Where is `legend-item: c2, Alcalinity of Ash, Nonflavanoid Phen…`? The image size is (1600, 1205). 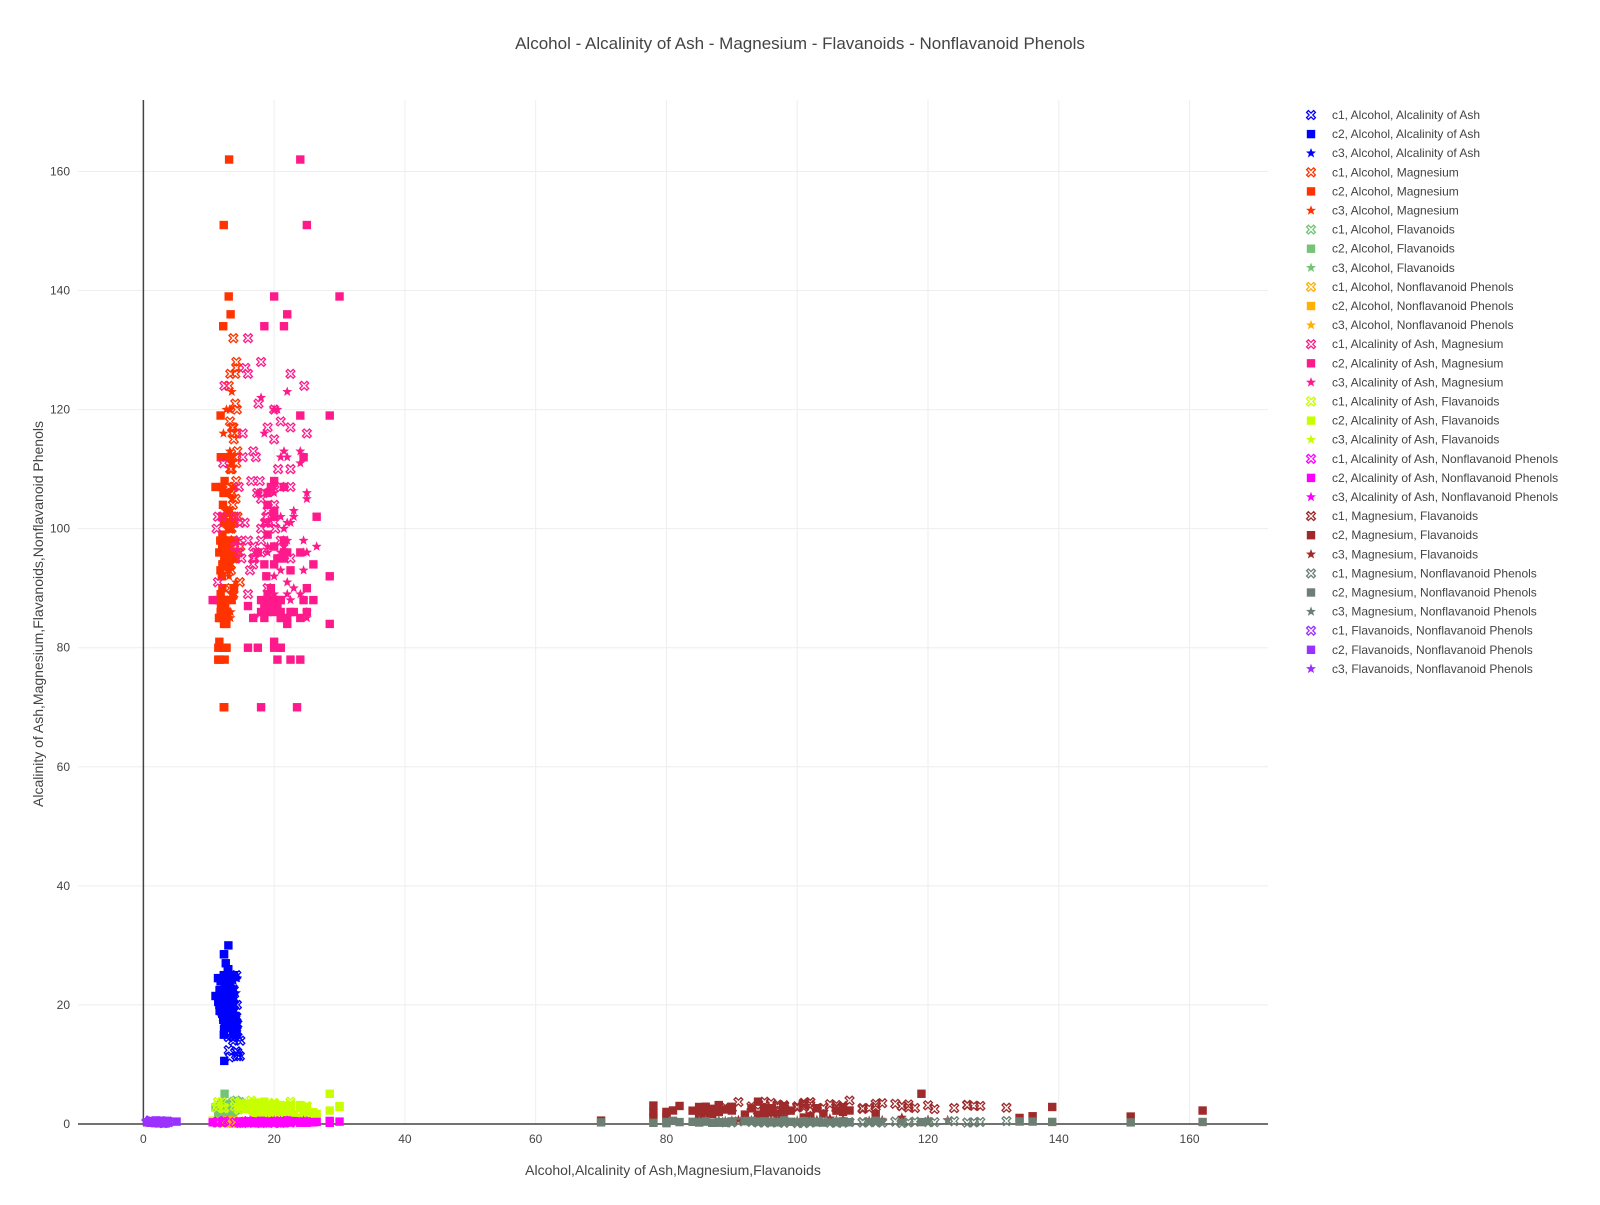 legend-item: c2, Alcalinity of Ash, Nonflavanoid Phen… is located at coordinates (1432, 478).